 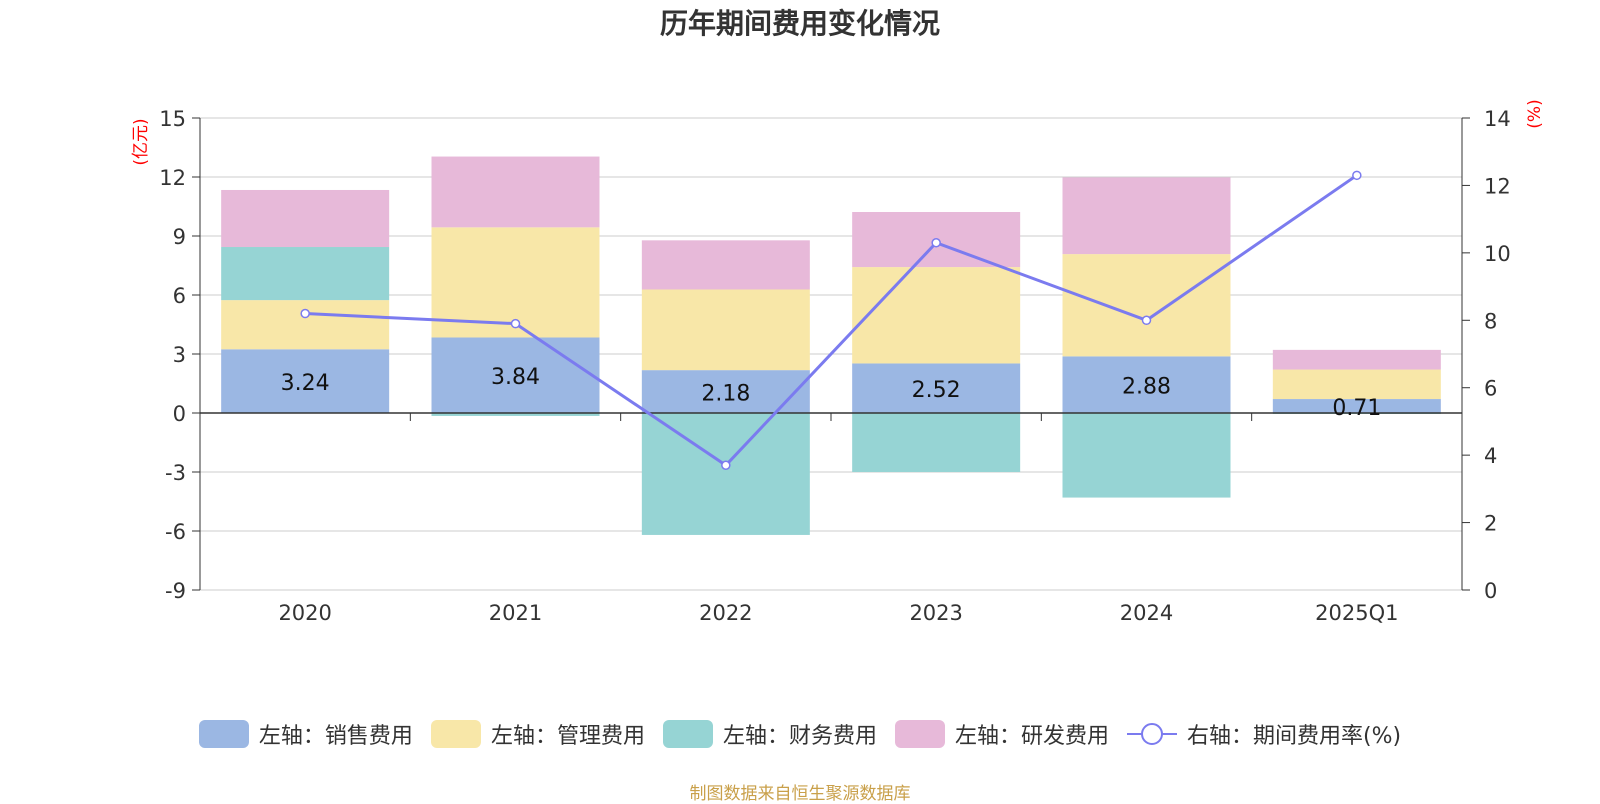 What do you see at coordinates (1146, 387) in the screenshot?
I see `sales-data-label: 2.88` at bounding box center [1146, 387].